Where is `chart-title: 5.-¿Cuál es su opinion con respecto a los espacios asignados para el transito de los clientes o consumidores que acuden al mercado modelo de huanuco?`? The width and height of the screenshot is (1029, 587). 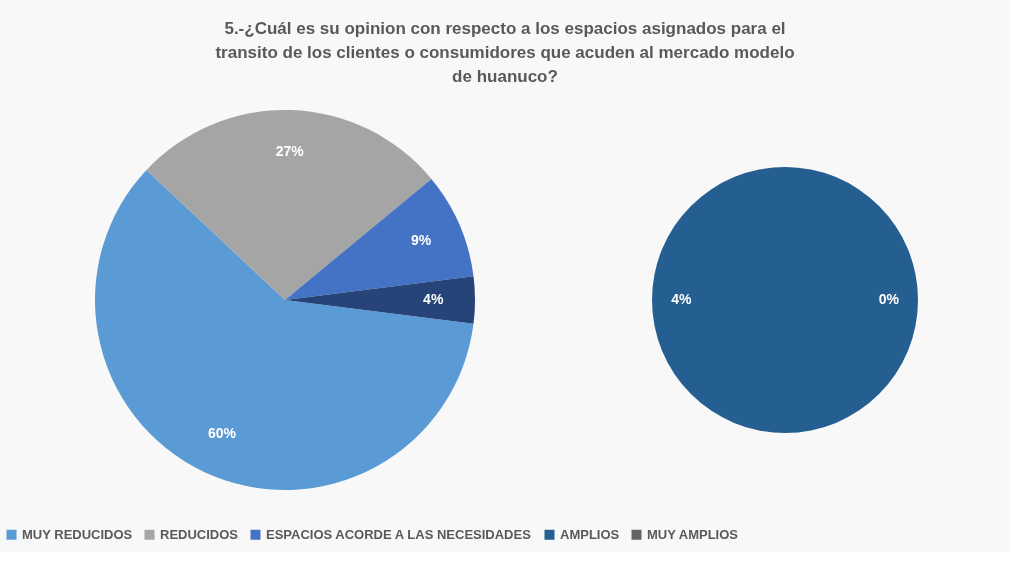 chart-title: 5.-¿Cuál es su opinion con respecto a los espacios asignados para el transito de los clientes o consumidores que acuden al mercado modelo de huanuco? is located at coordinates (505, 52).